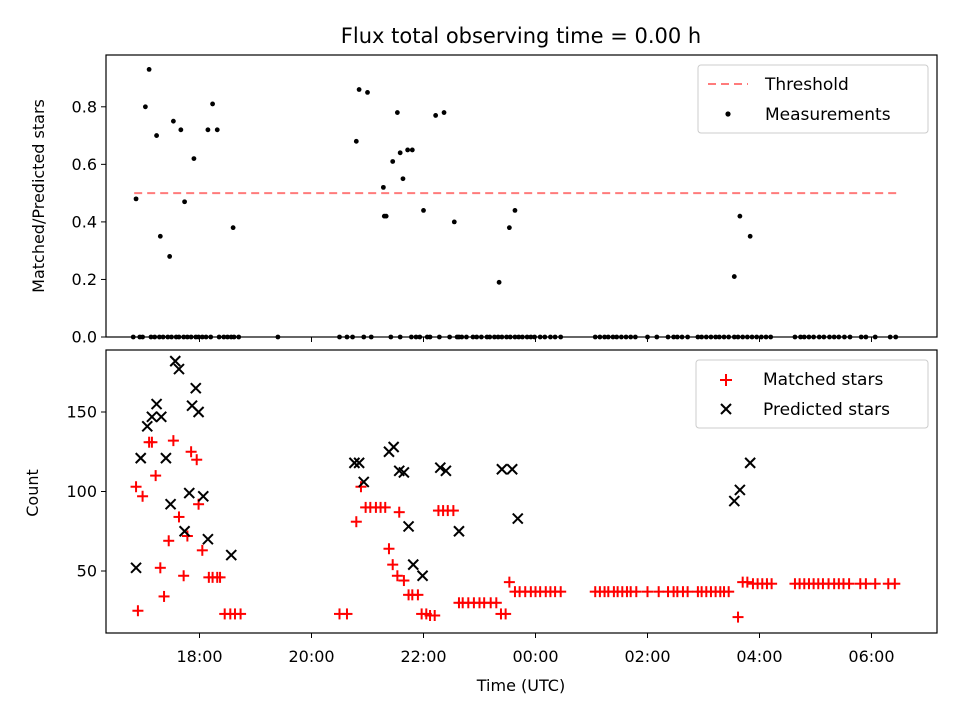 The image size is (960, 720). I want to click on top-y-tick-label: 0.4, so click(84, 221).